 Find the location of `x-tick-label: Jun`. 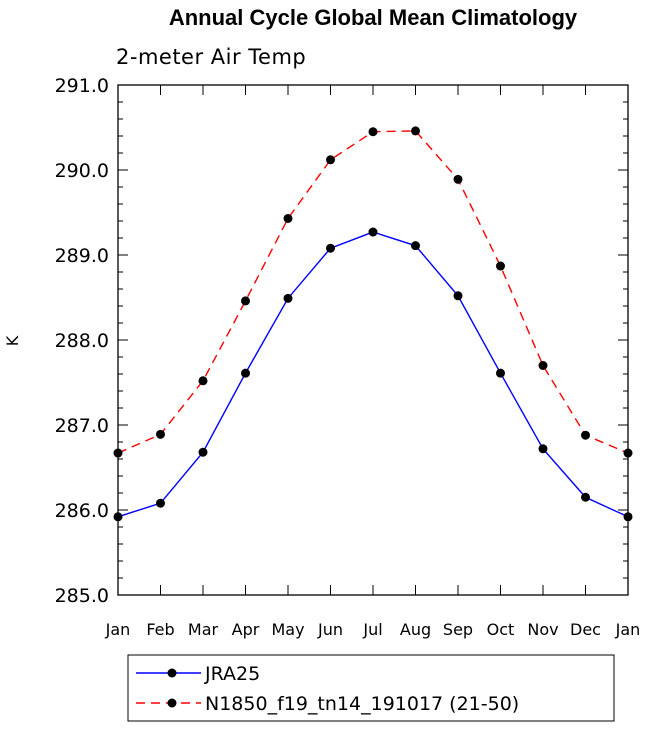

x-tick-label: Jun is located at coordinates (330, 629).